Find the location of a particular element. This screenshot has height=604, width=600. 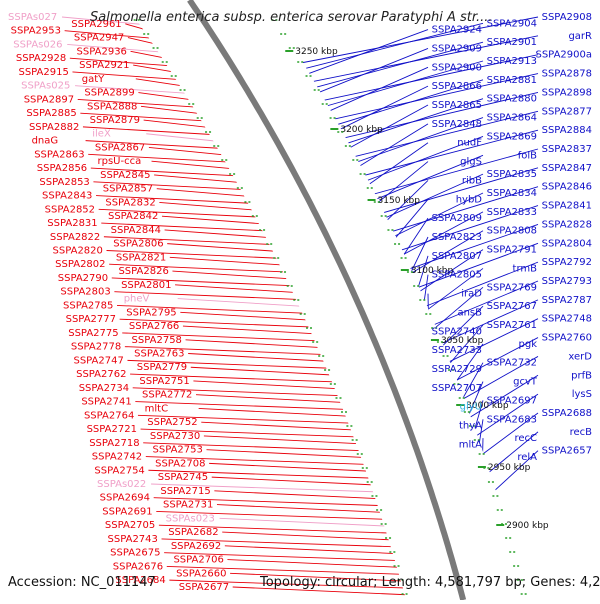

right-gene-label: SSPA2880 is located at coordinates (512, 99).